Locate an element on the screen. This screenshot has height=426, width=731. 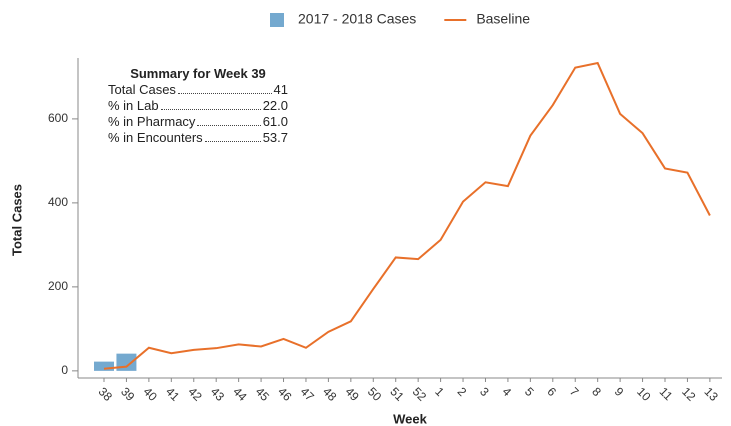
x-tick-label: 4 is located at coordinates (507, 391).